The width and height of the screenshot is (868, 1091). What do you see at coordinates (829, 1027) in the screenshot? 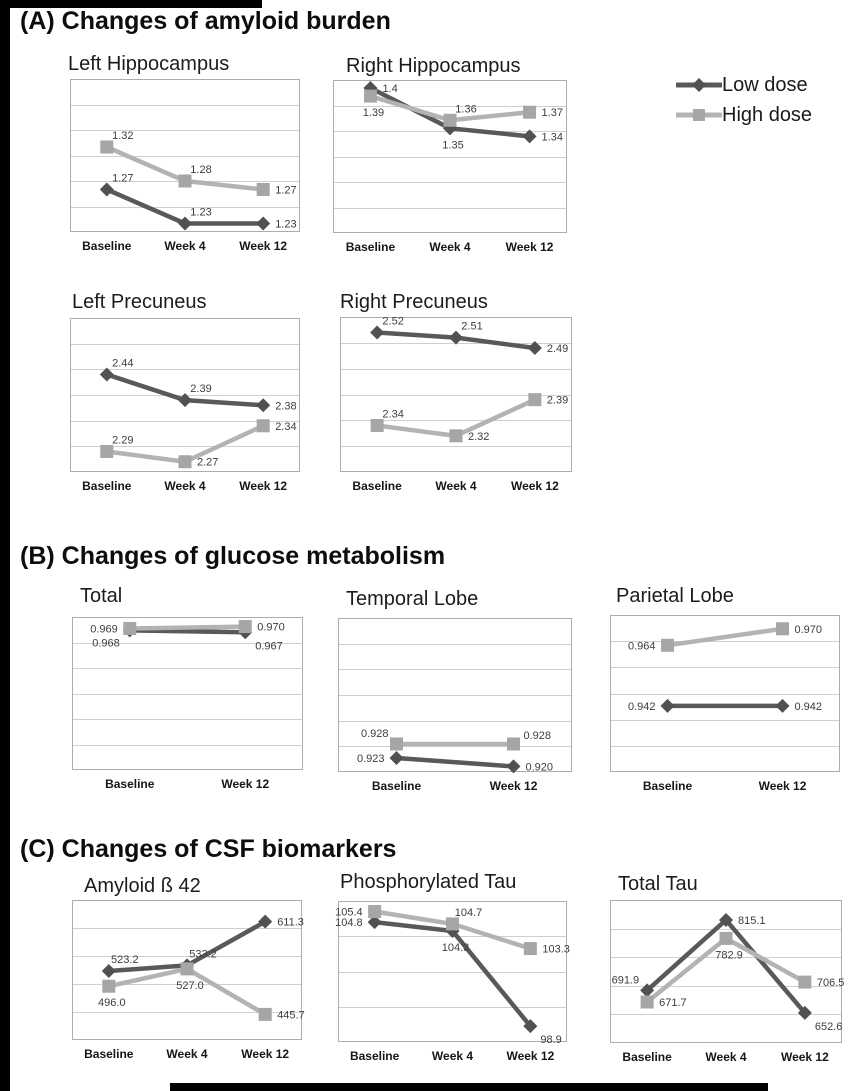
I see `data-label: 652.6` at bounding box center [829, 1027].